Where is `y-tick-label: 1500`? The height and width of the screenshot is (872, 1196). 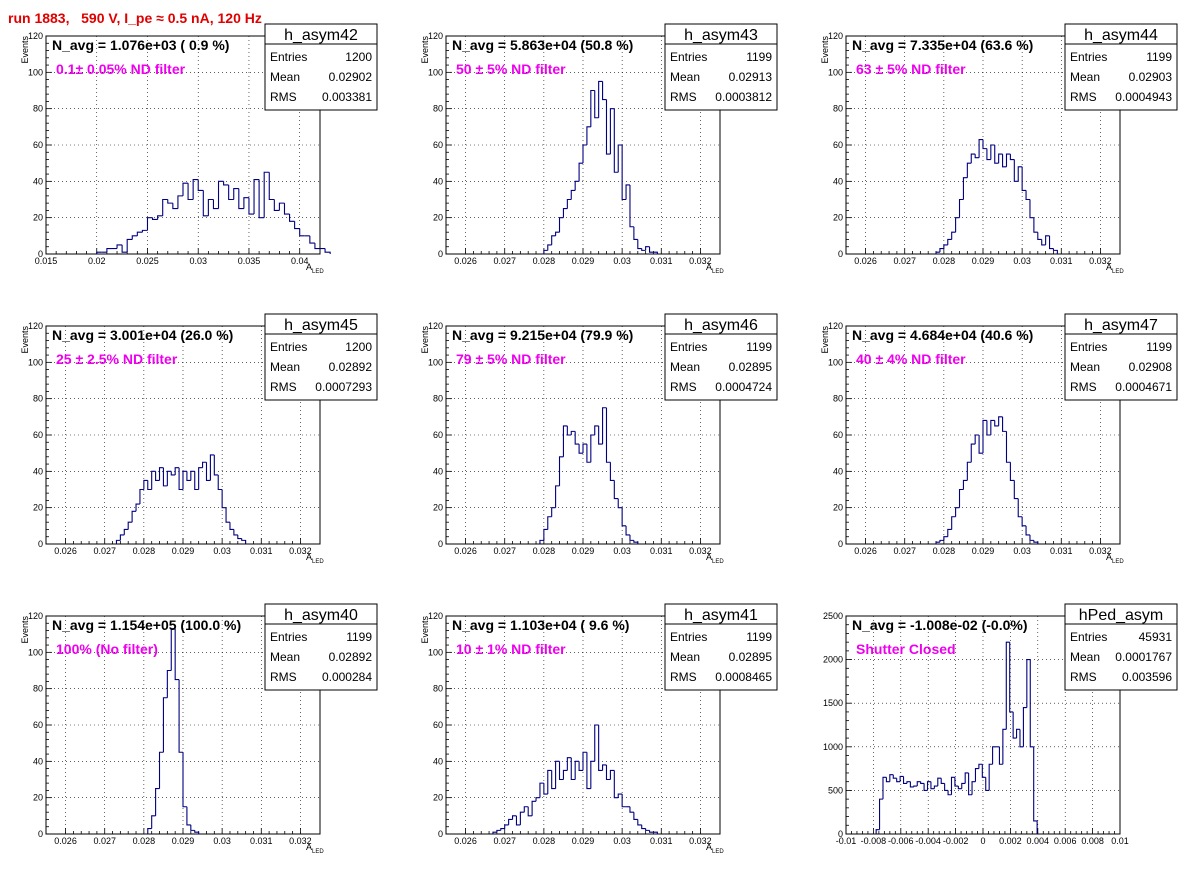 y-tick-label: 1500 is located at coordinates (833, 703).